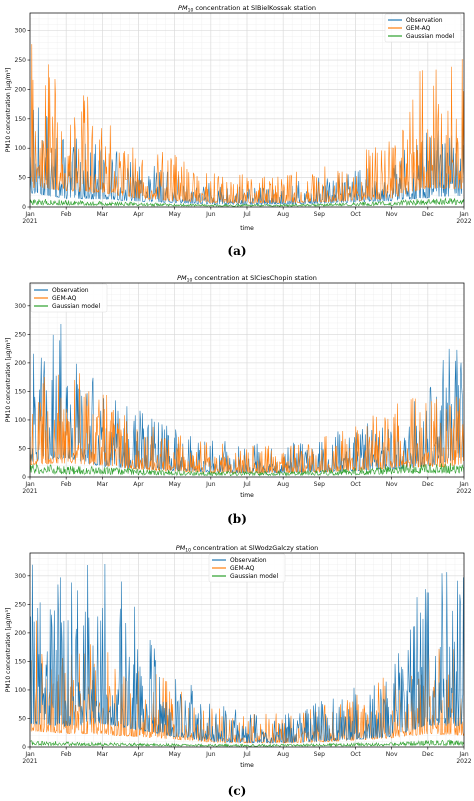  I want to click on panel-caption: (b), so click(237, 519).